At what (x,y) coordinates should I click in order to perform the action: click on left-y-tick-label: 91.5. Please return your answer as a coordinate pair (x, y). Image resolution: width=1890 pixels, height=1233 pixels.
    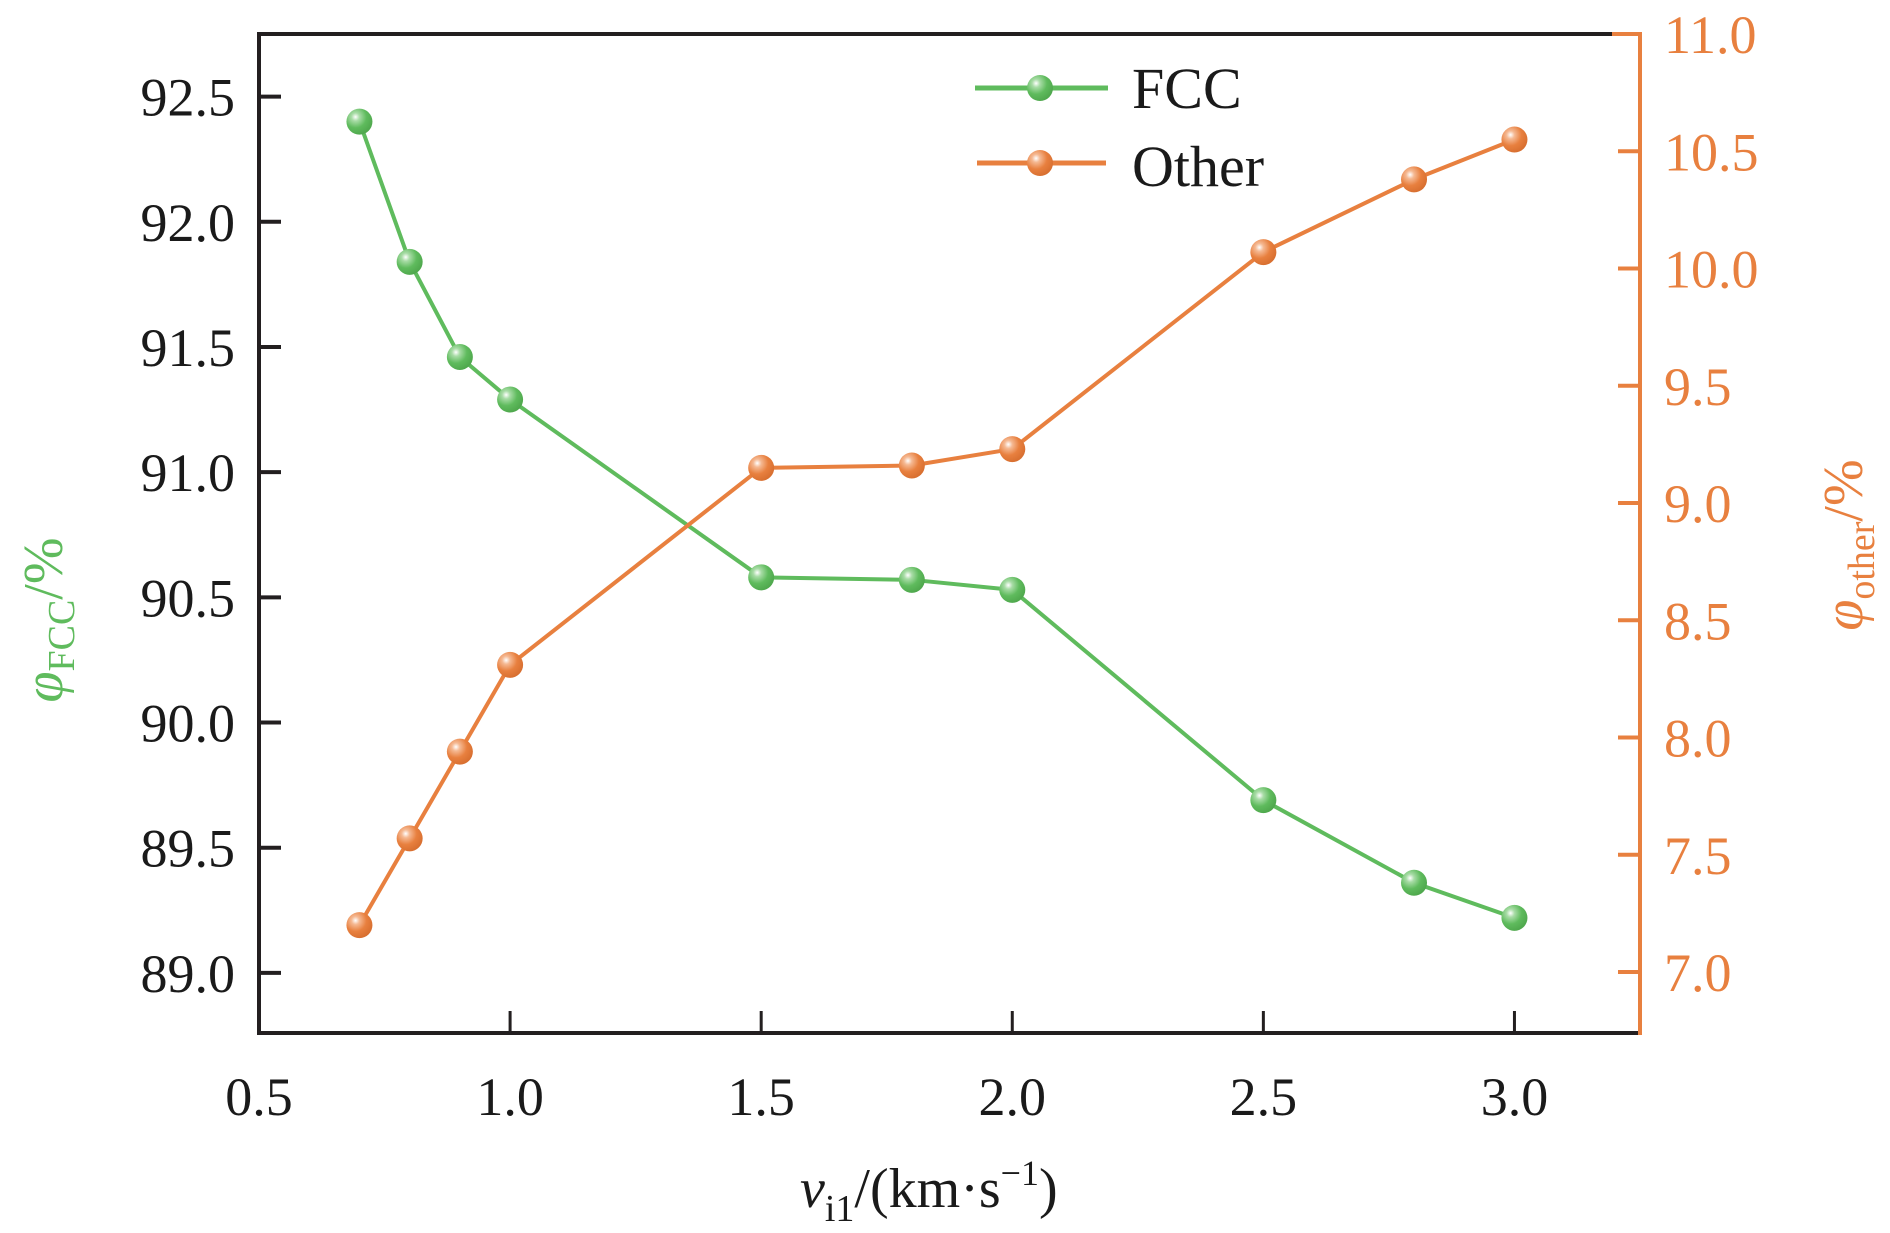
    Looking at the image, I should click on (188, 348).